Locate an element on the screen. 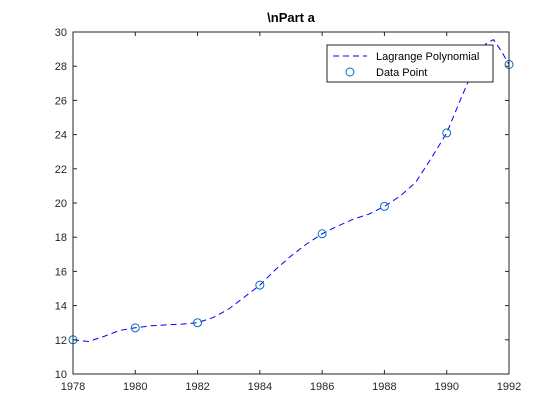 The height and width of the screenshot is (420, 560). x-tick-label: 1986 is located at coordinates (322, 387).